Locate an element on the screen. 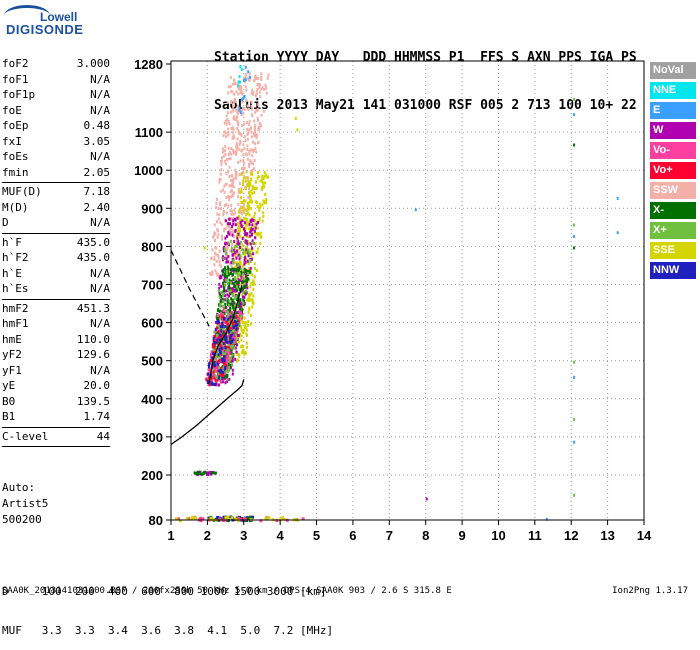 The image size is (700, 650). auto-code: 500200 is located at coordinates (22, 519).